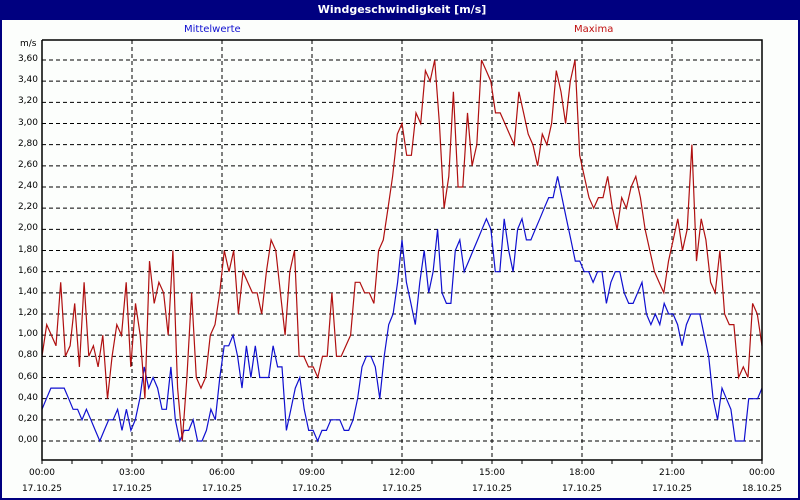 Image resolution: width=800 pixels, height=500 pixels. Describe the element at coordinates (27, 101) in the screenshot. I see `y-tick-label: 3,20` at that location.